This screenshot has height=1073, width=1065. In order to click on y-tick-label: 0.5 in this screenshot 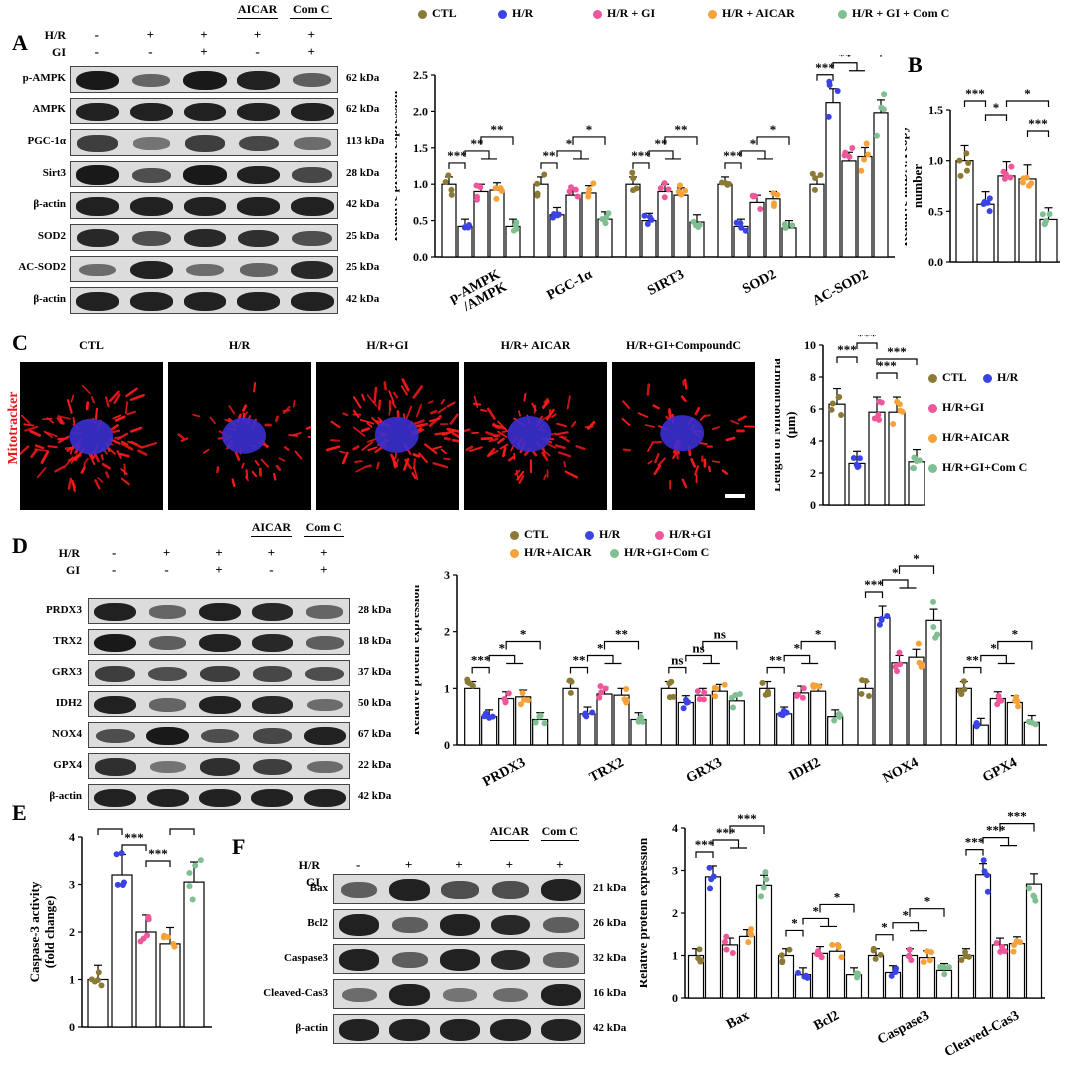, I will do `click(420, 221)`.